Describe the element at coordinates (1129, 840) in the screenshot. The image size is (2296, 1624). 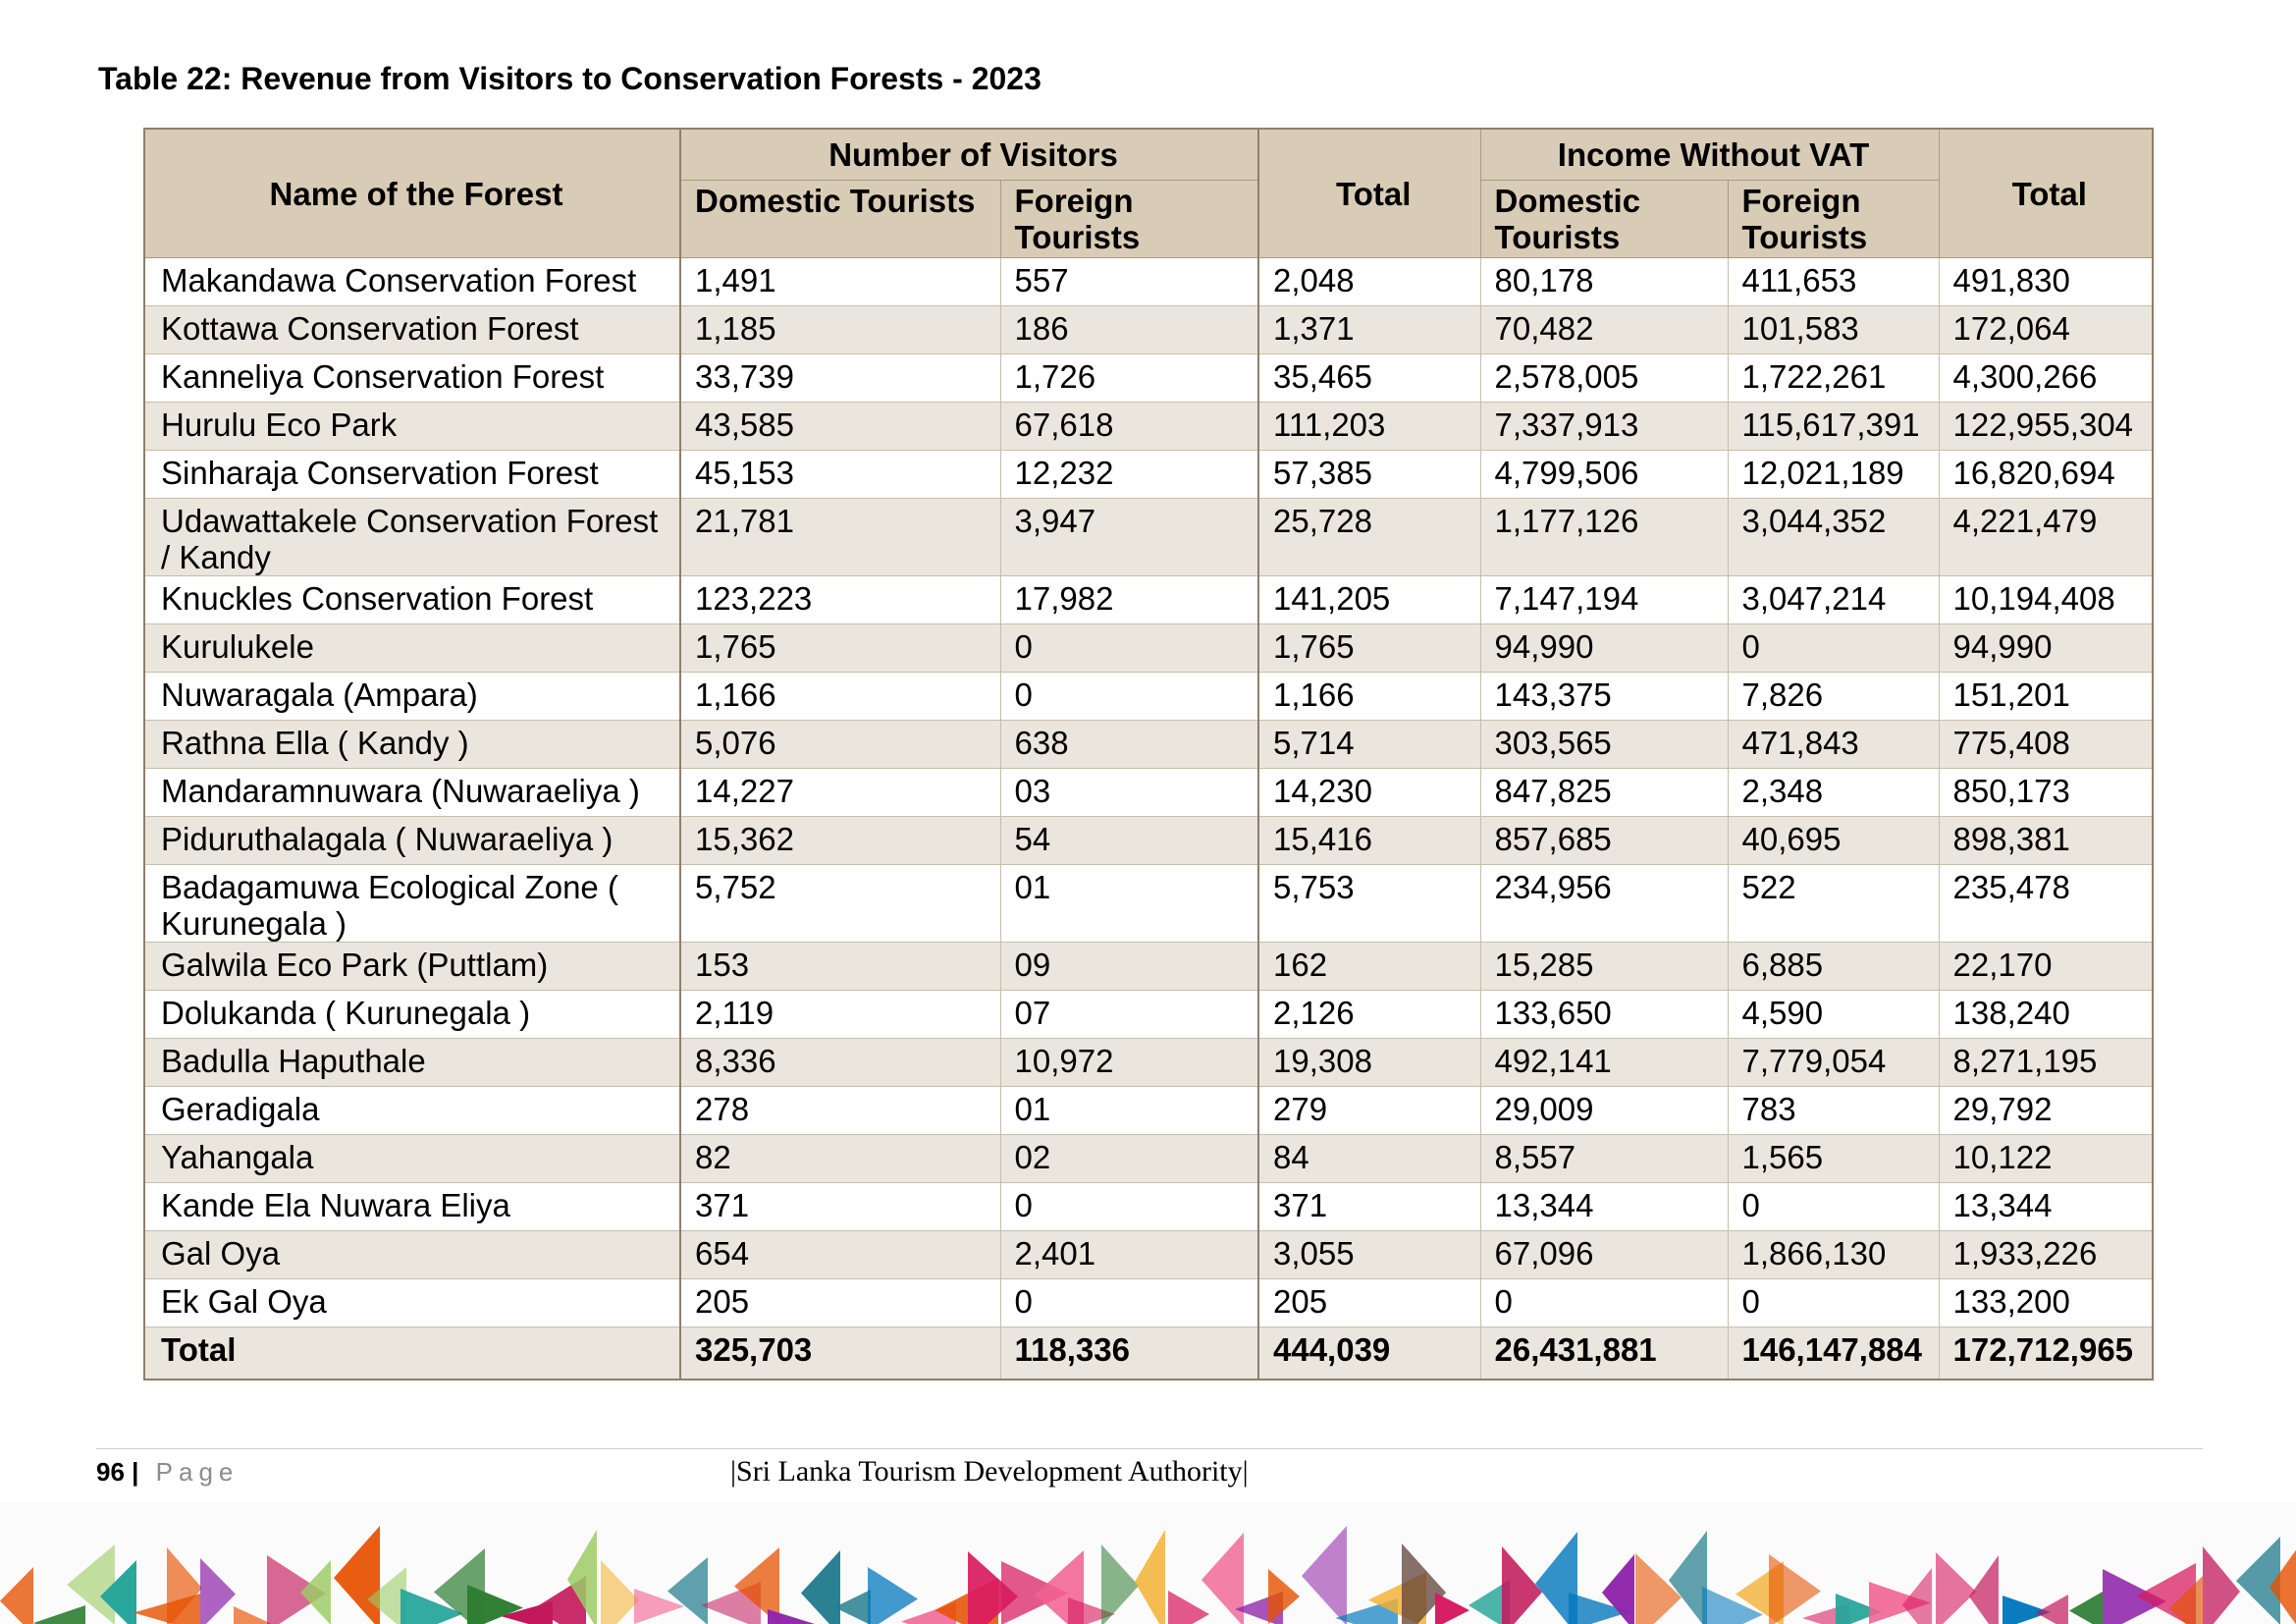
I see `cell-visitors-foreign: 54` at that location.